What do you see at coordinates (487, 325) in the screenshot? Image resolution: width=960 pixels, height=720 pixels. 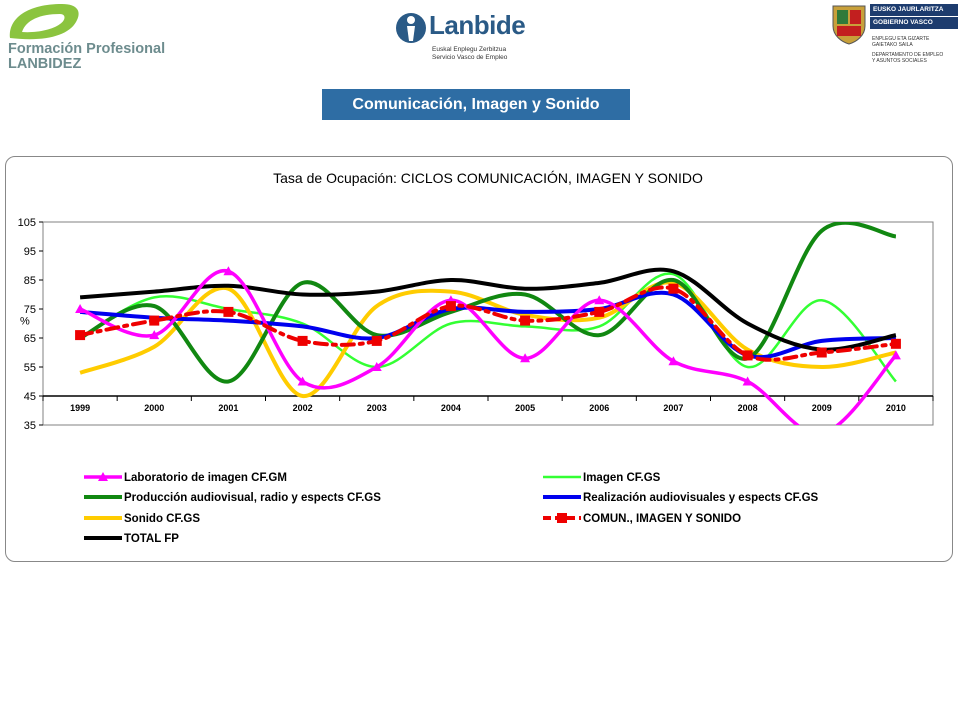 I see `series-3-line` at bounding box center [487, 325].